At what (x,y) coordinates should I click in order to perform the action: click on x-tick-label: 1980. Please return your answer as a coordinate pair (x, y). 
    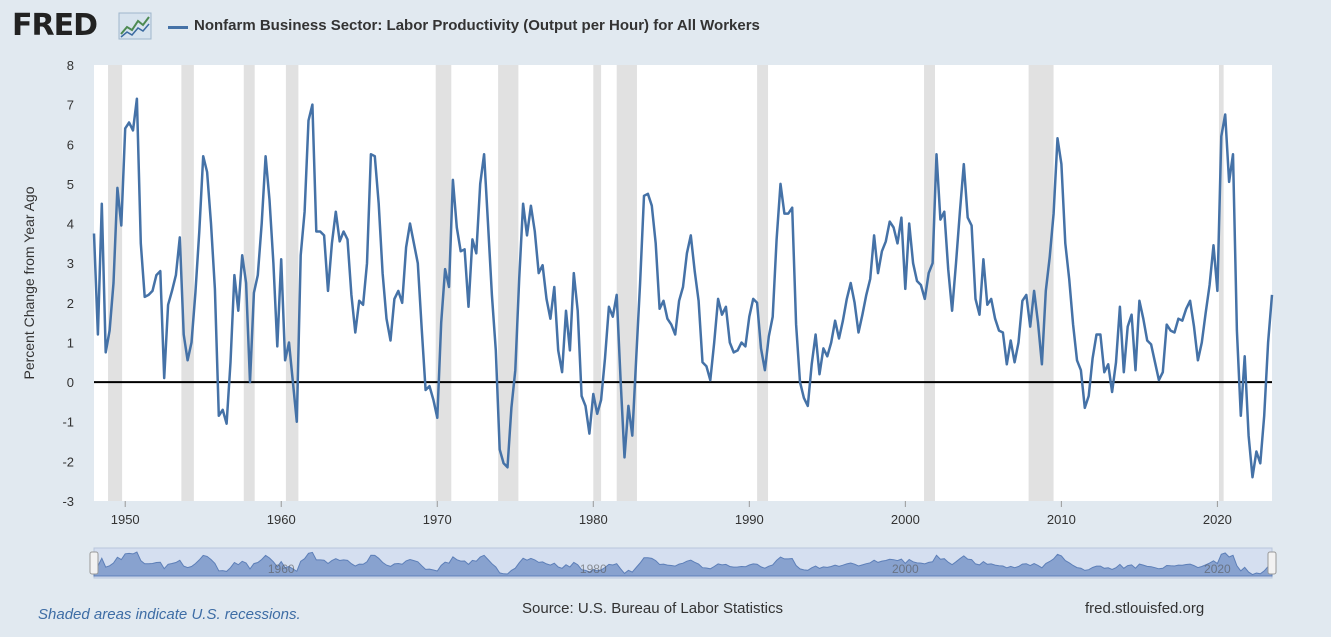
    Looking at the image, I should click on (593, 519).